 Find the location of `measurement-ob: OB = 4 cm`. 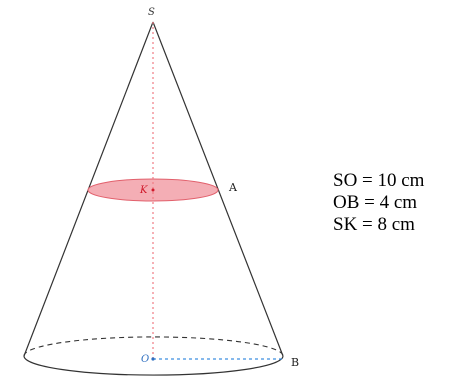

measurement-ob: OB = 4 cm is located at coordinates (375, 202).